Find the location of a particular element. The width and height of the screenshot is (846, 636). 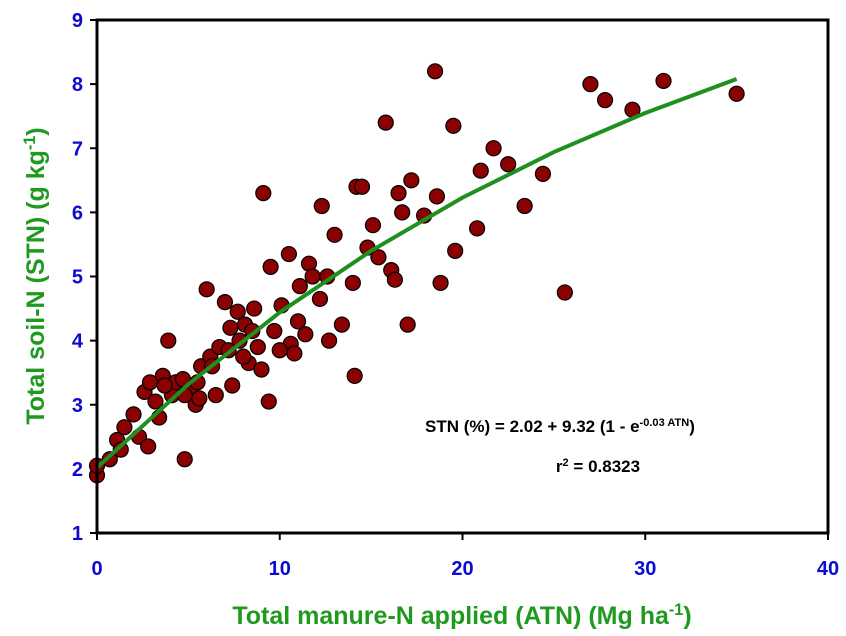

r-squared-tail: = 0.8323 is located at coordinates (604, 466).